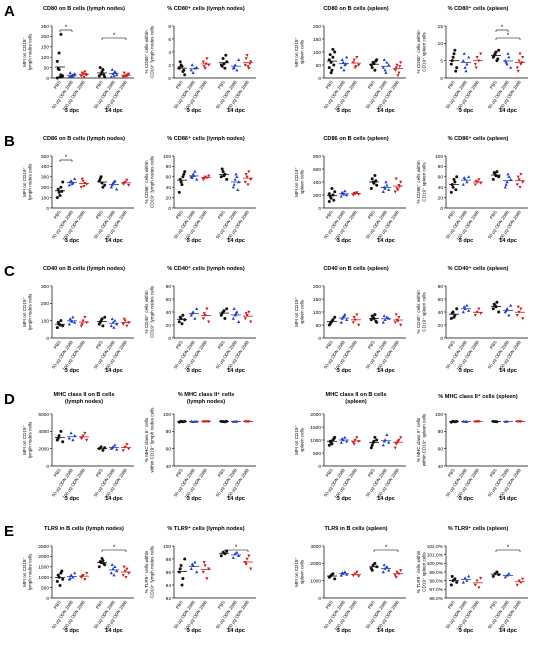 Image resolution: width=550 pixels, height=655 pixels. What do you see at coordinates (435, 564) in the screenshot?
I see `y-tick-label: 100.0%` at bounding box center [435, 564].